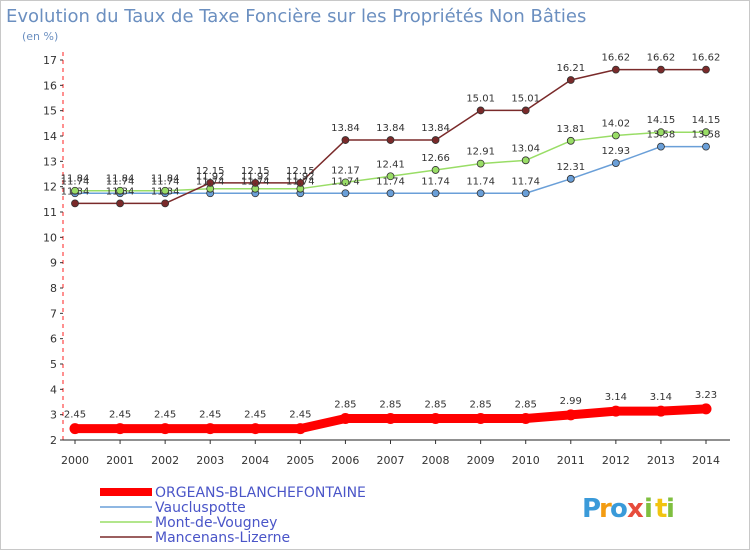 Image resolution: width=750 pixels, height=550 pixels. Describe the element at coordinates (571, 460) in the screenshot. I see `x-tick-label: 2011` at that location.